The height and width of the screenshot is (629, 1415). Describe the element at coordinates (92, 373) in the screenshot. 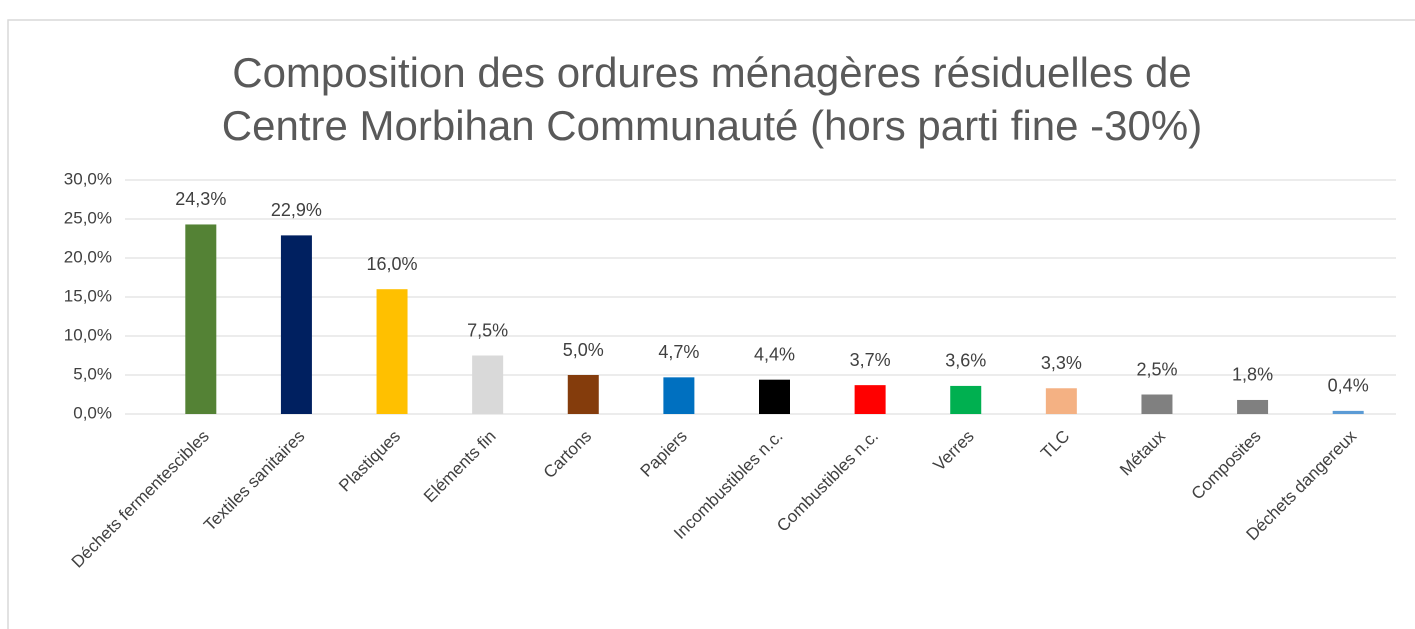

I see `y-tick-label: 5,0%` at that location.